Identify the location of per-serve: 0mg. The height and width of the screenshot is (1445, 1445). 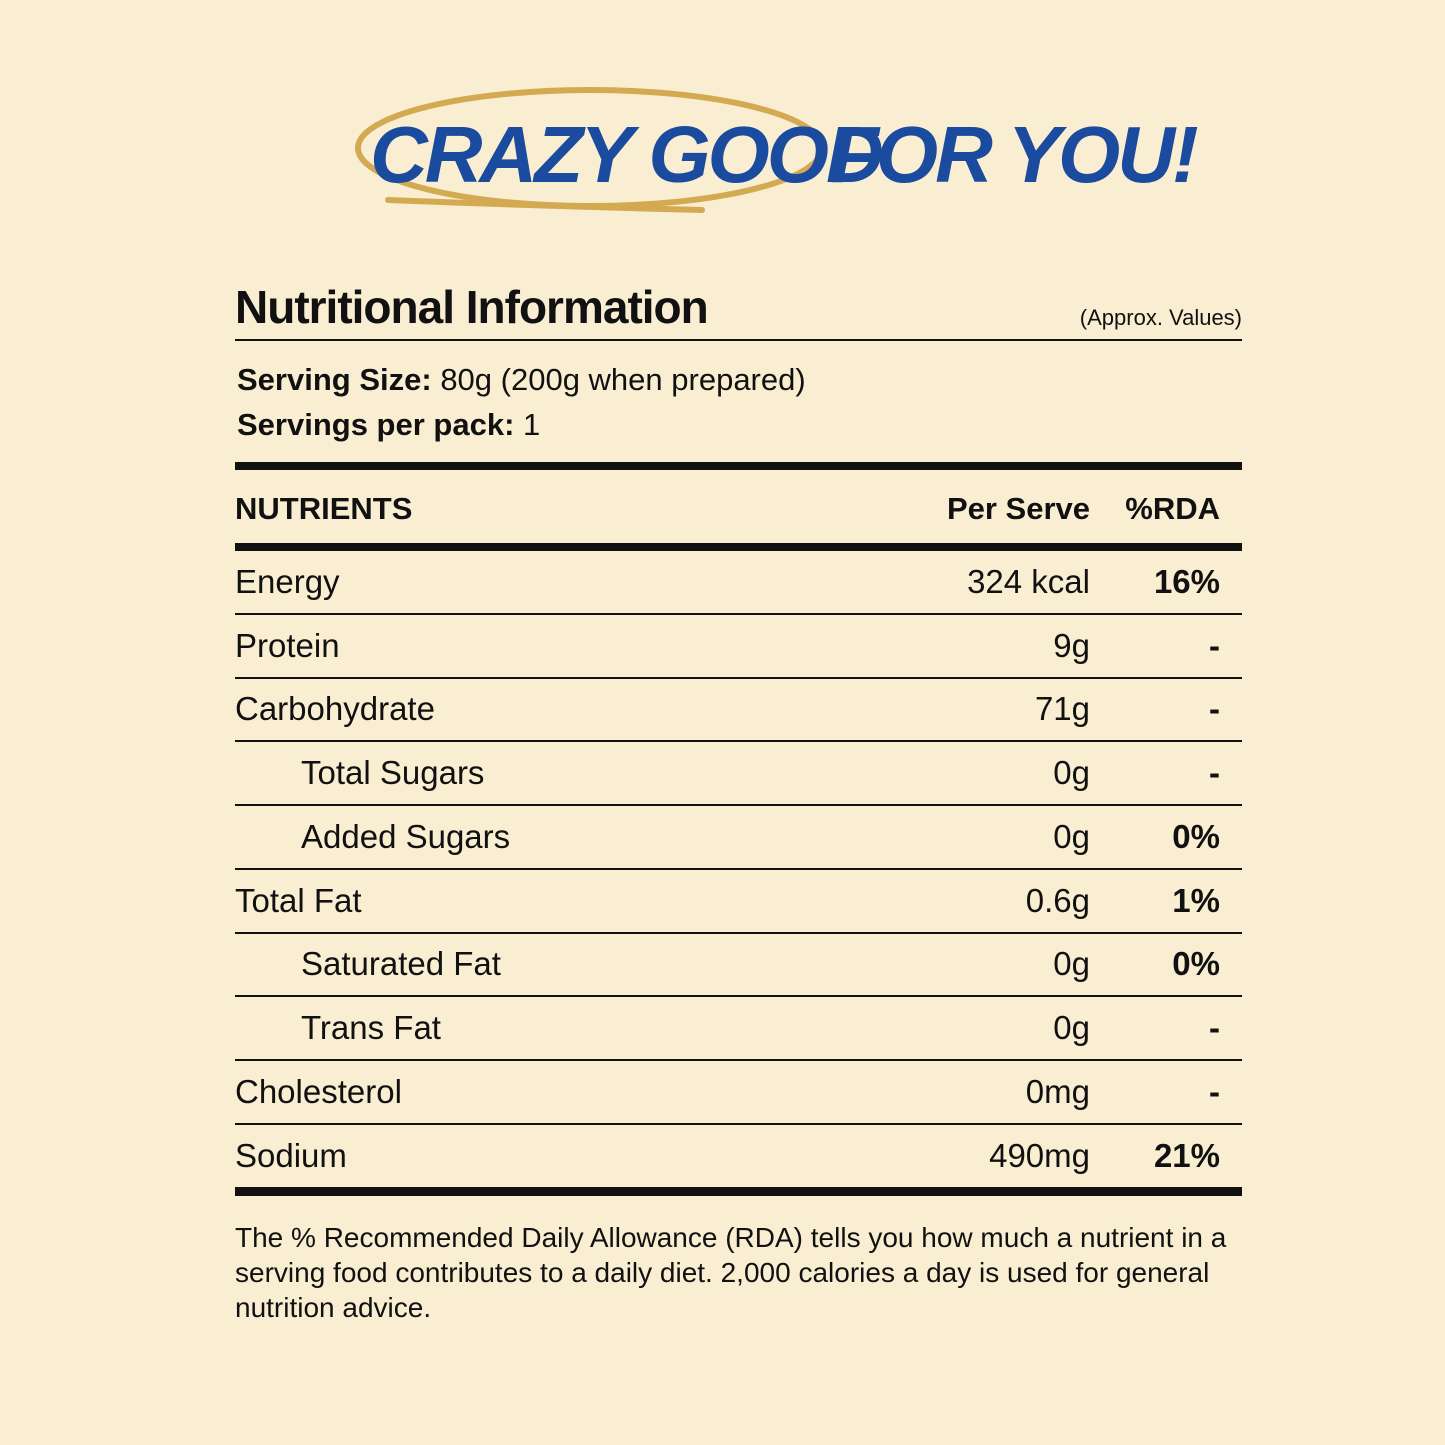
(1057, 1091).